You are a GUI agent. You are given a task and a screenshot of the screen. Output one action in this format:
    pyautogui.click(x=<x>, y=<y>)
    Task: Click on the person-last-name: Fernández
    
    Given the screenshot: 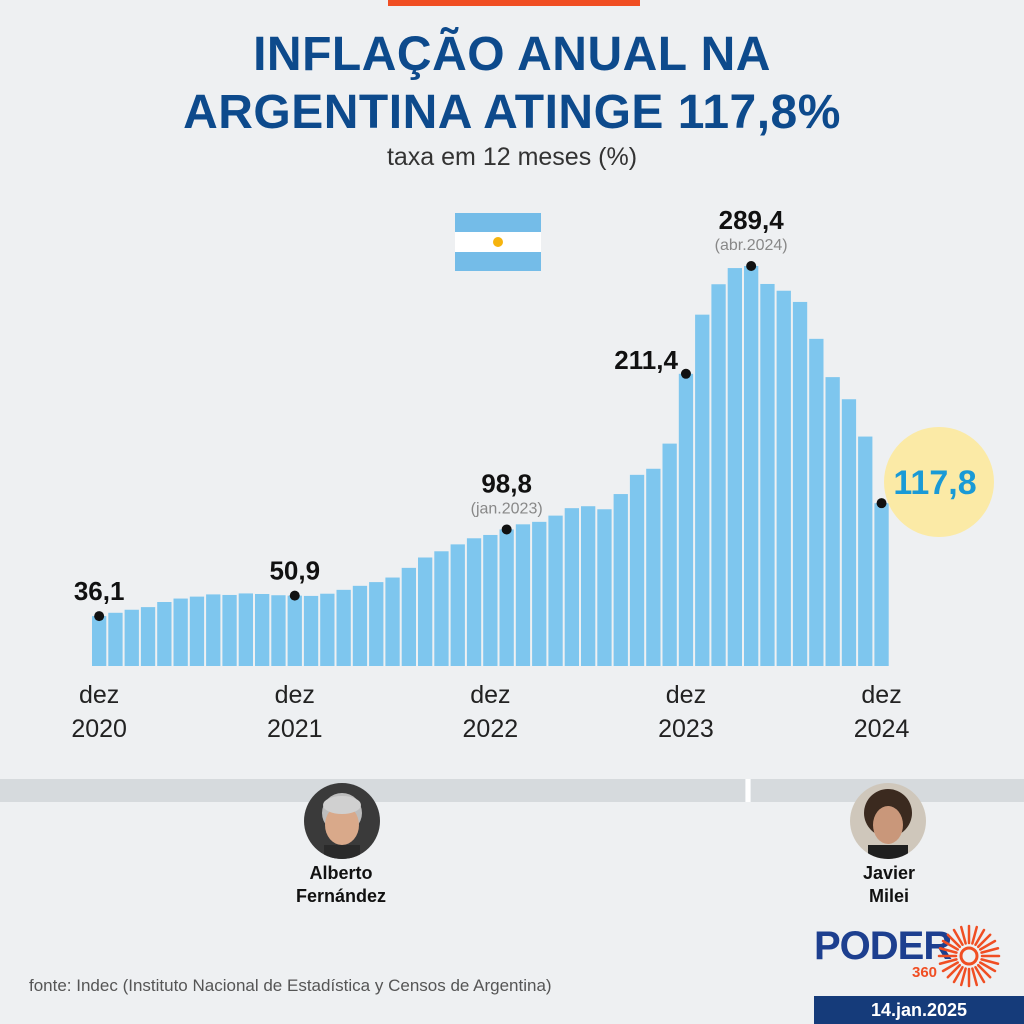 What is the action you would take?
    pyautogui.click(x=341, y=896)
    